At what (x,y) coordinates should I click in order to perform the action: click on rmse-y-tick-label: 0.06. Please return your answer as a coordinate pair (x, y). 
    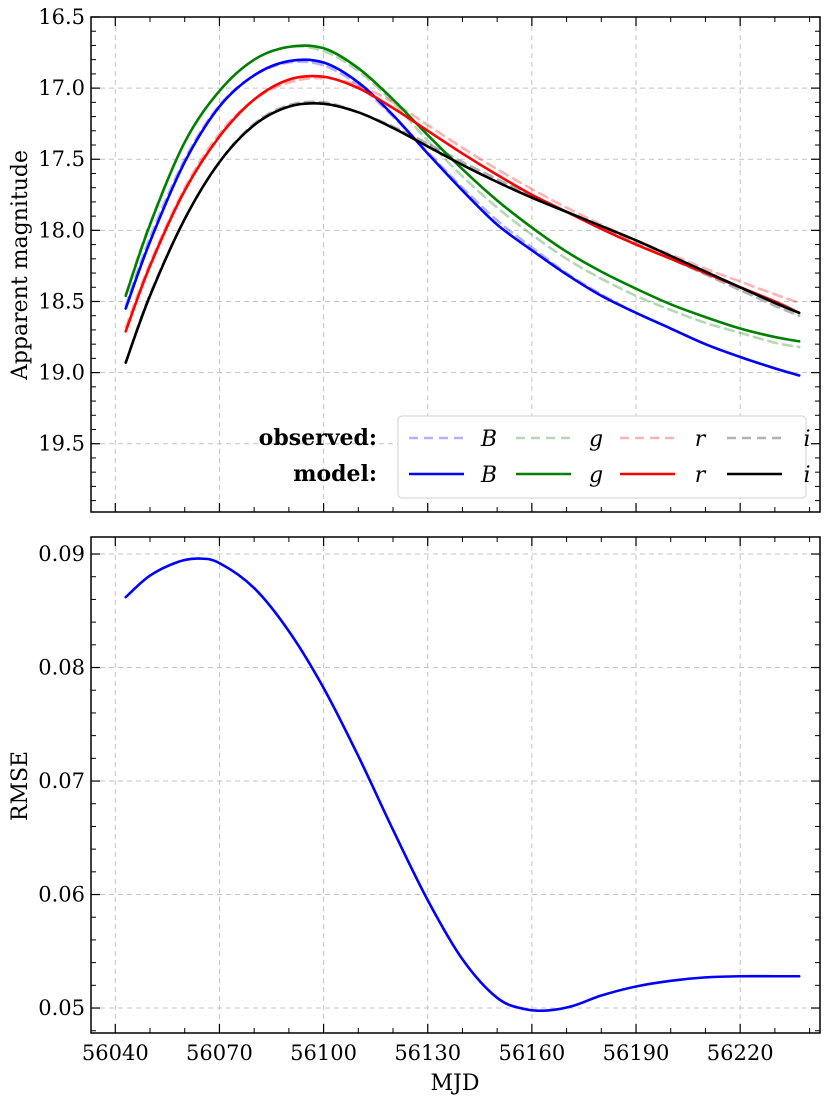
    Looking at the image, I should click on (61, 895).